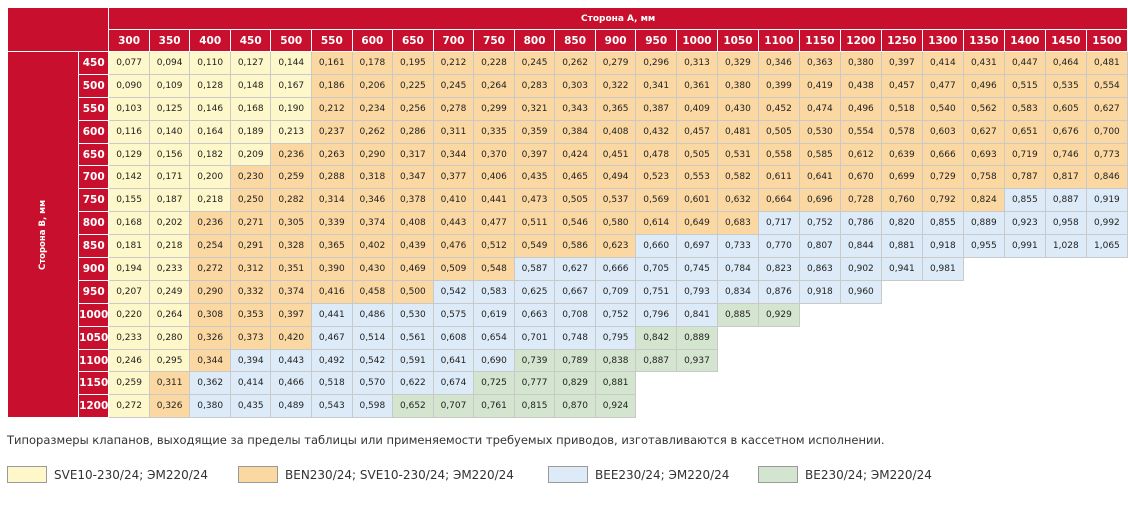  I want to click on table-cell: 0,439, so click(413, 246).